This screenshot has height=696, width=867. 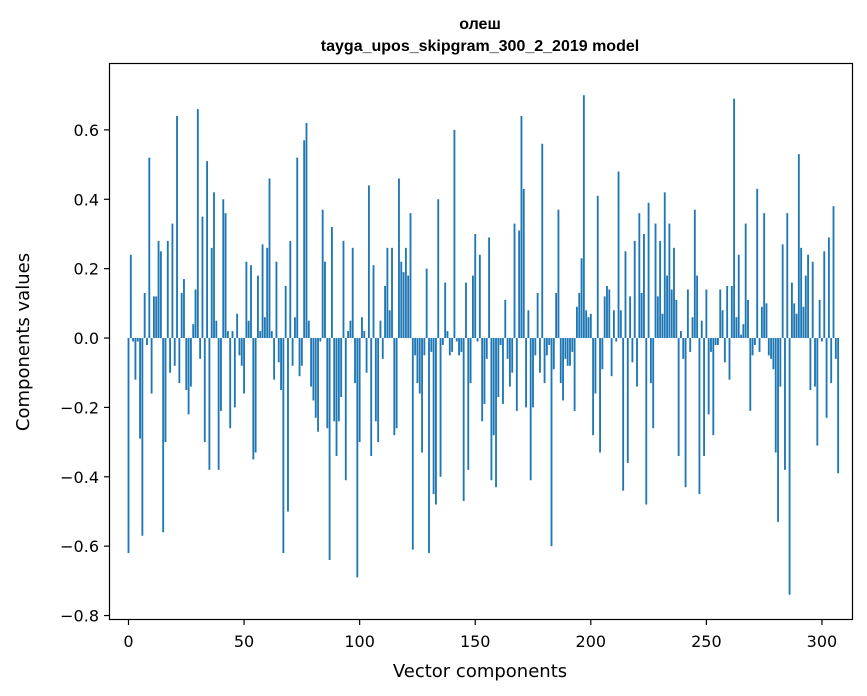 I want to click on y-tick-label: 0.4, so click(x=86, y=199).